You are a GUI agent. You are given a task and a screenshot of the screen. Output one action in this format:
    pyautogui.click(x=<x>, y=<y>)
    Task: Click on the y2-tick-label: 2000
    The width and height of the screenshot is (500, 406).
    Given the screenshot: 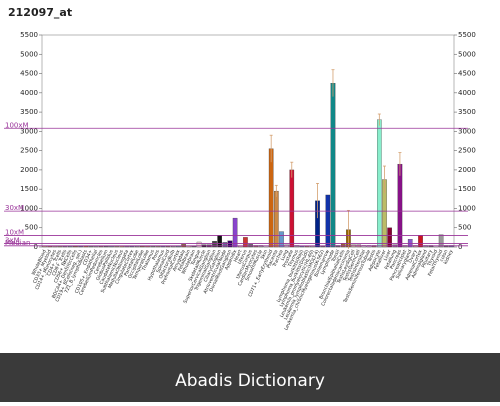 What is the action you would take?
    pyautogui.click(x=467, y=170)
    